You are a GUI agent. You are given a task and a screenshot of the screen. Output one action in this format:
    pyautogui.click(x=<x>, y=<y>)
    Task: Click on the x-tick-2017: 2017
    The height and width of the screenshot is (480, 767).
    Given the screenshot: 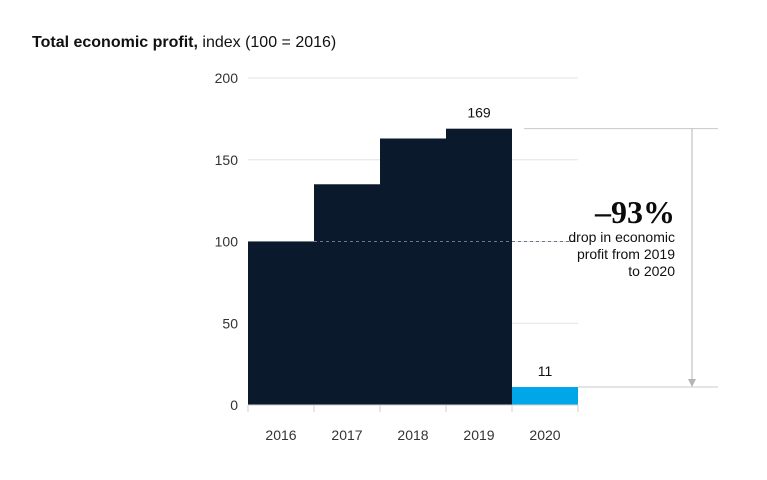 What is the action you would take?
    pyautogui.click(x=346, y=435)
    